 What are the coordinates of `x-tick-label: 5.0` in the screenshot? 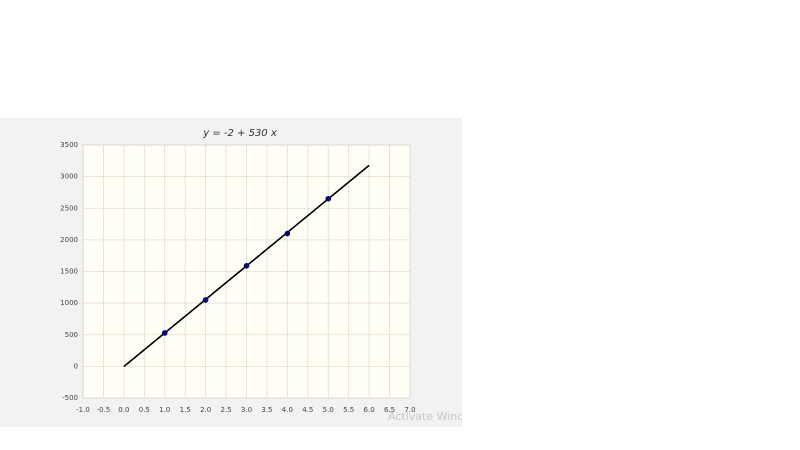 It's located at (328, 410).